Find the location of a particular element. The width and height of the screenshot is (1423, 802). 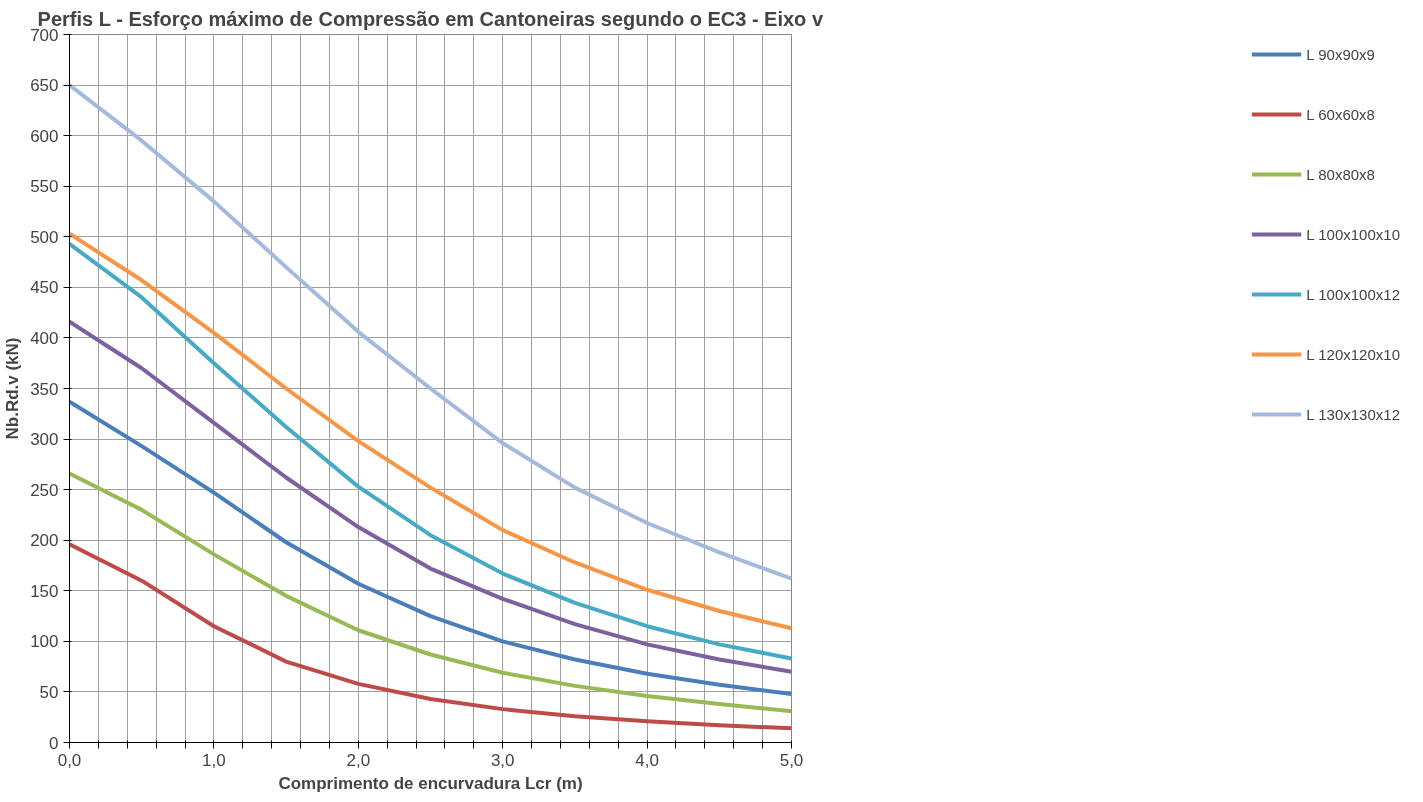

x-tick-label: 2,0 is located at coordinates (358, 760).